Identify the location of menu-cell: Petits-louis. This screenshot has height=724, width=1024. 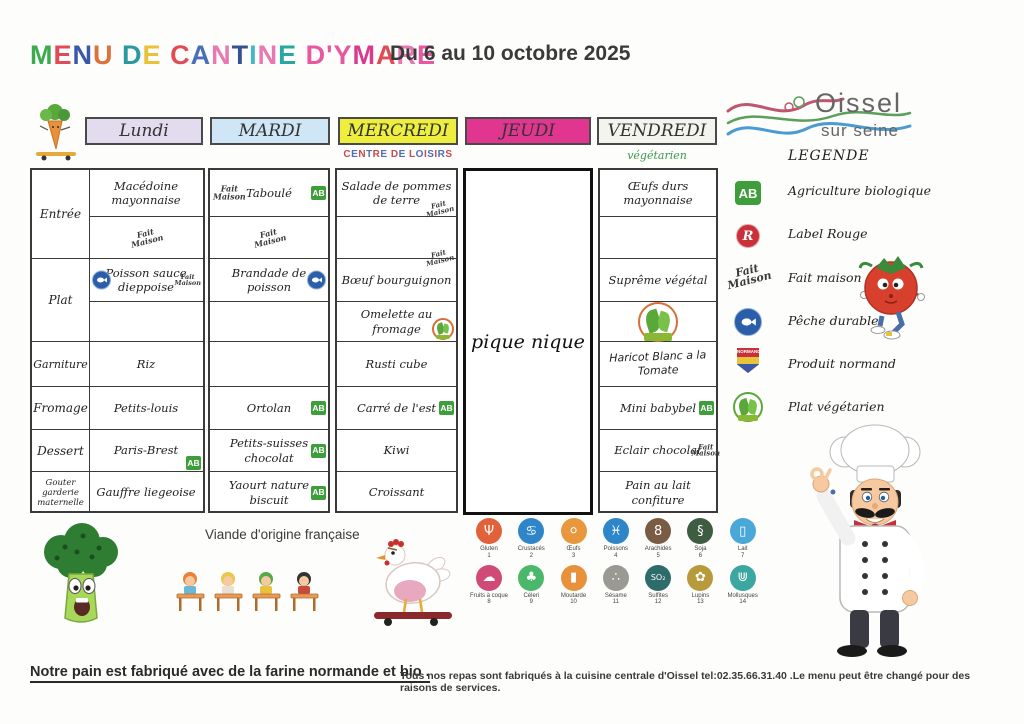
(146, 408).